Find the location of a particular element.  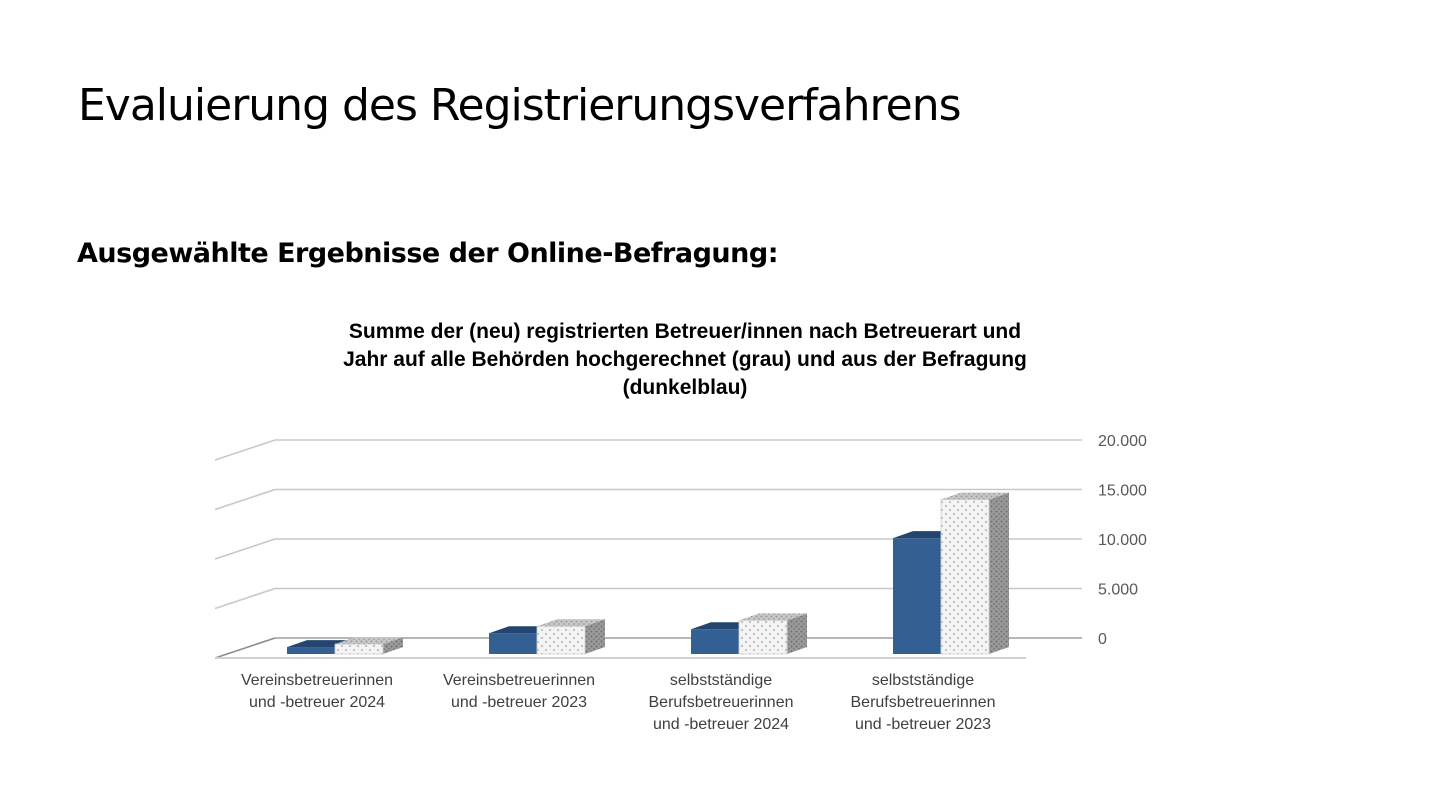

y-tick-label: 0 is located at coordinates (1102, 639).